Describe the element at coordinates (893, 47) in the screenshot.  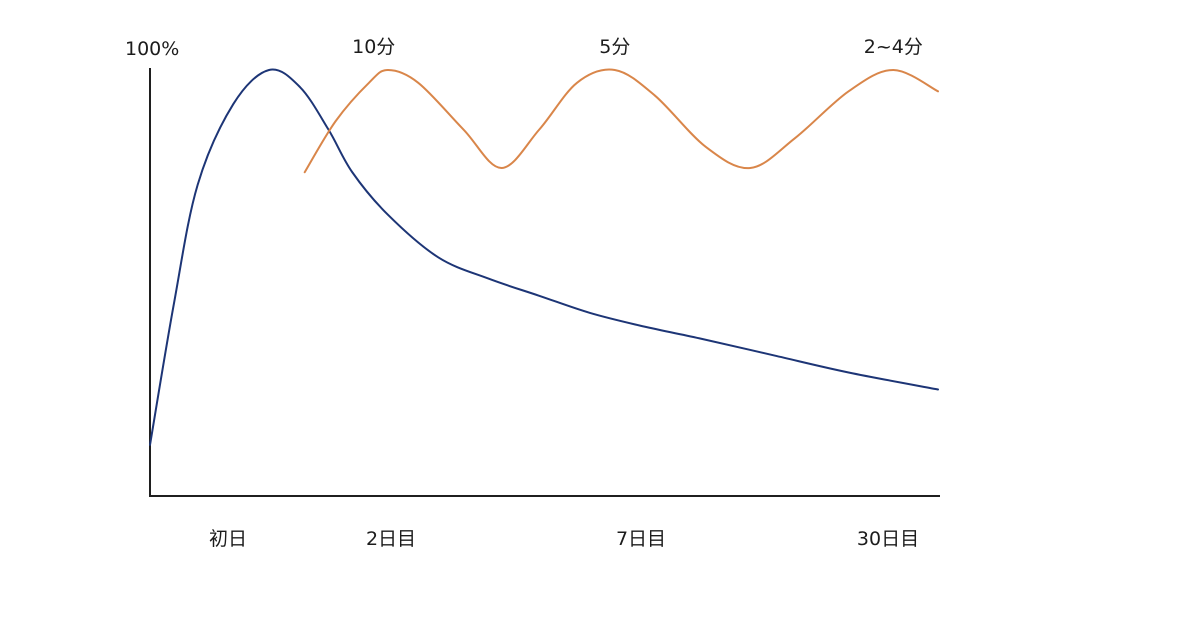
I see `annotation-2-4min: 2~4分` at that location.